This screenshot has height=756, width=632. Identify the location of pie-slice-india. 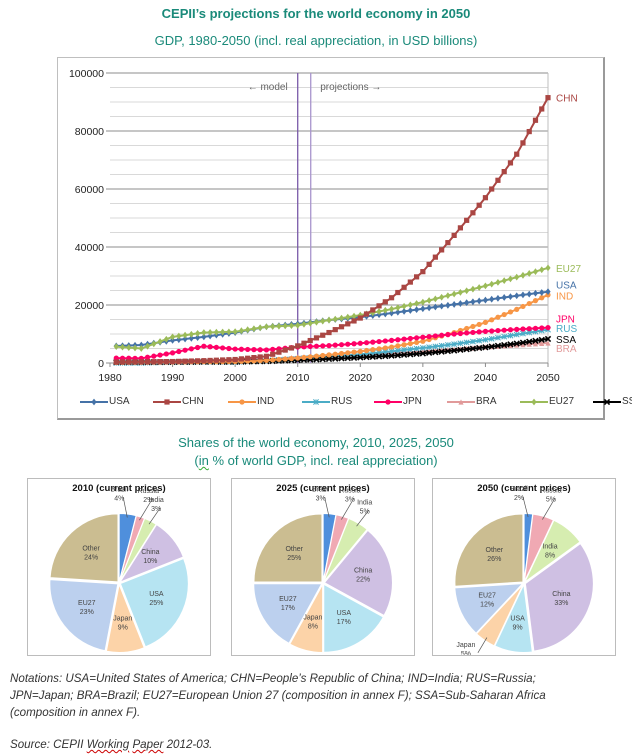
(138, 549).